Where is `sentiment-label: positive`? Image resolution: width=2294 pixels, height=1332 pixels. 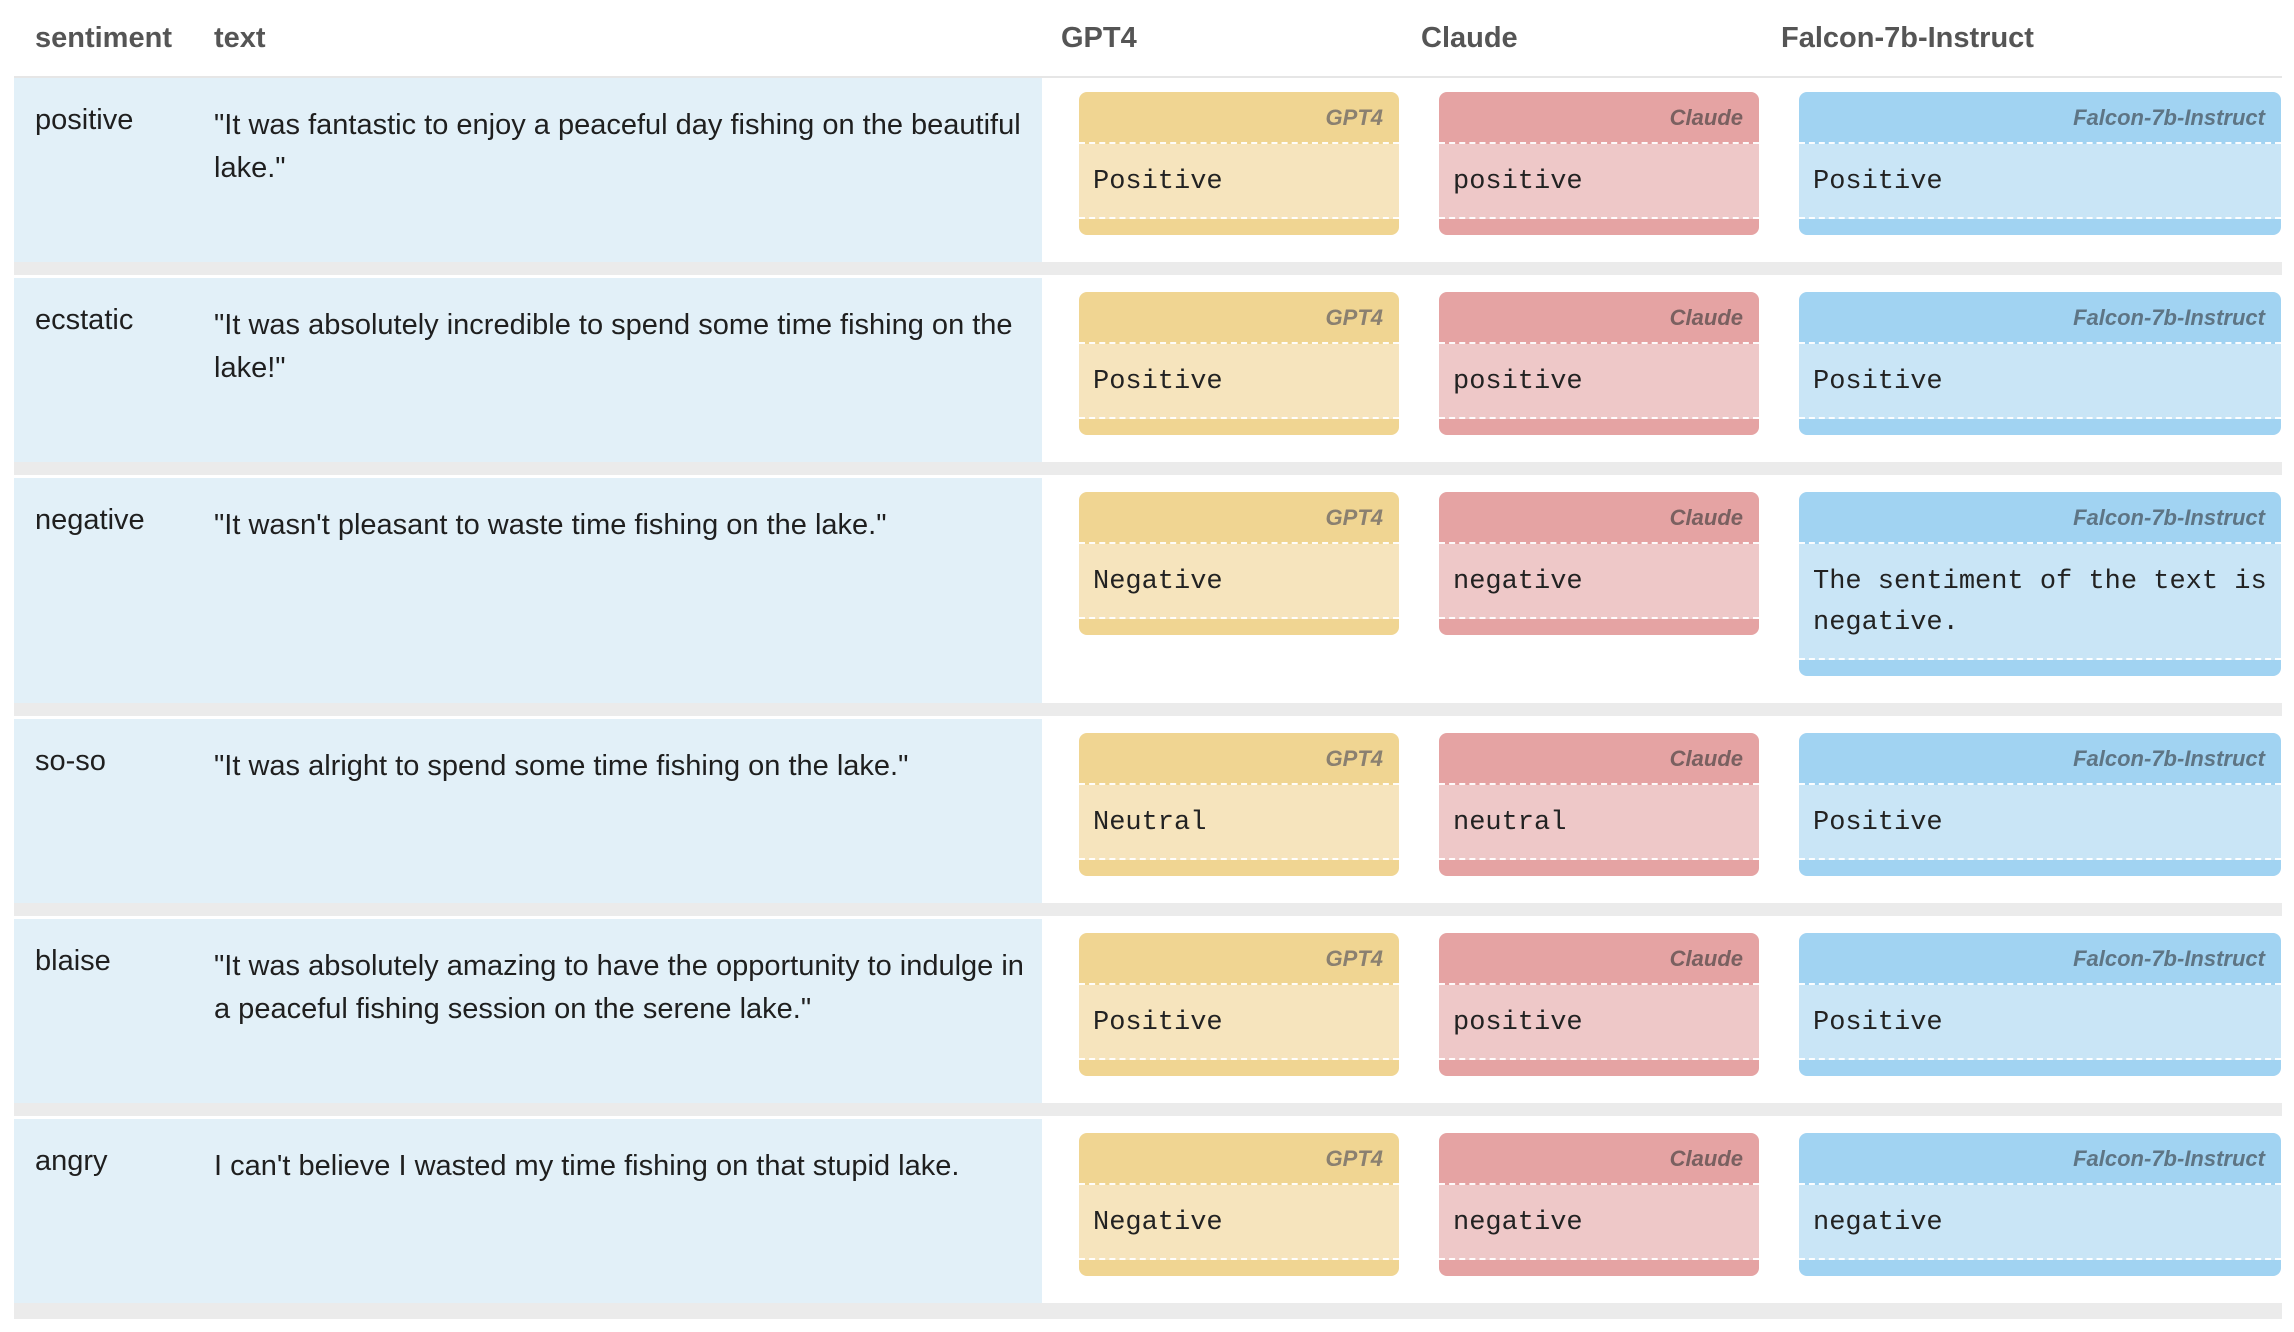
sentiment-label: positive is located at coordinates (84, 120).